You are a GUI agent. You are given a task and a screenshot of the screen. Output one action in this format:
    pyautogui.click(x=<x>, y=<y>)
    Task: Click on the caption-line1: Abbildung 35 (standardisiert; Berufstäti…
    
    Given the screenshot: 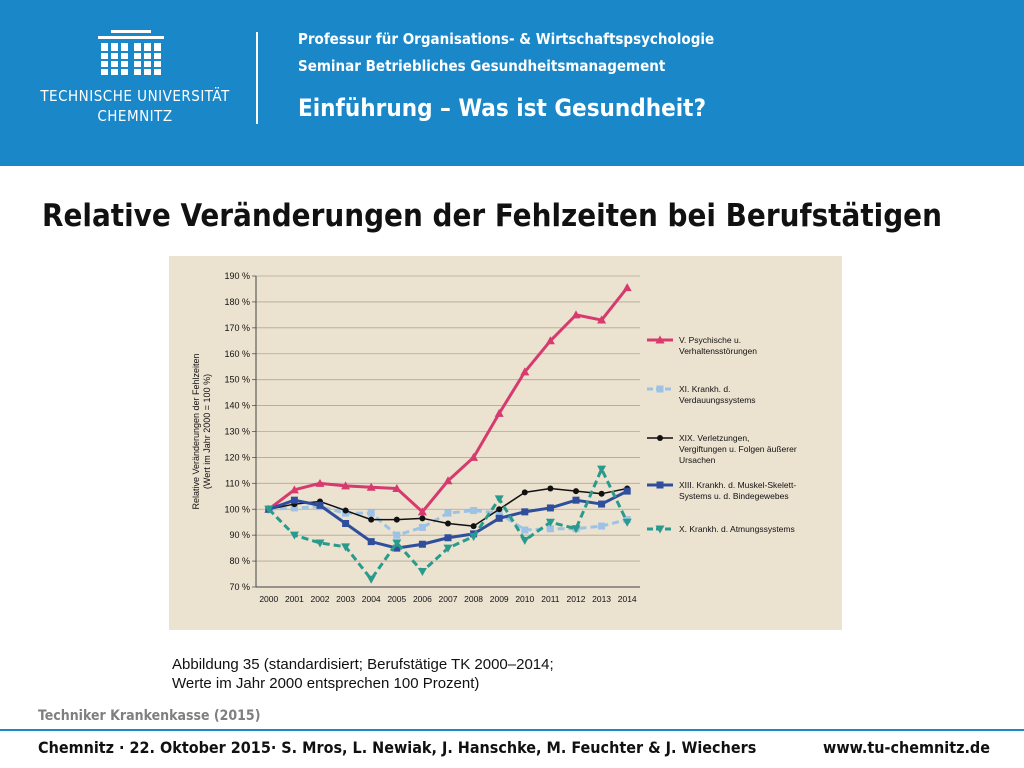 What is the action you would take?
    pyautogui.click(x=363, y=664)
    